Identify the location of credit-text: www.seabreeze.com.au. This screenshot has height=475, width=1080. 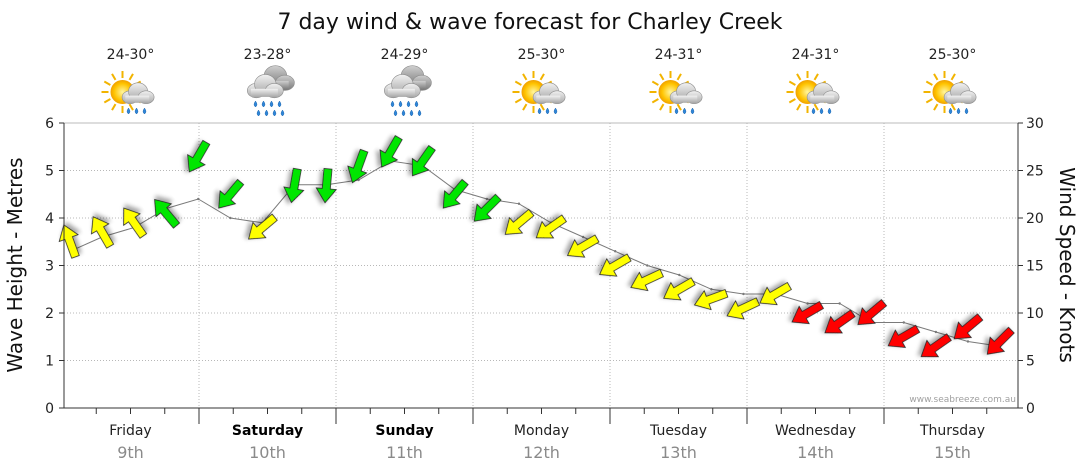
(962, 400).